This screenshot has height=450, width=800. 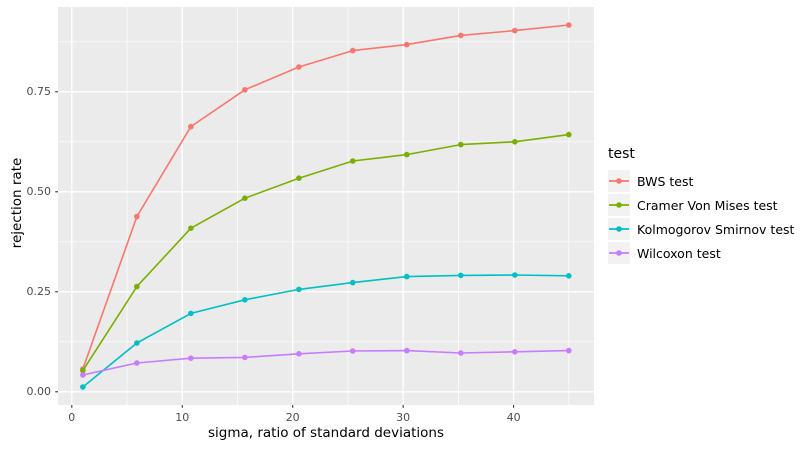 I want to click on legend-item-label: Wilcoxon test, so click(x=679, y=253).